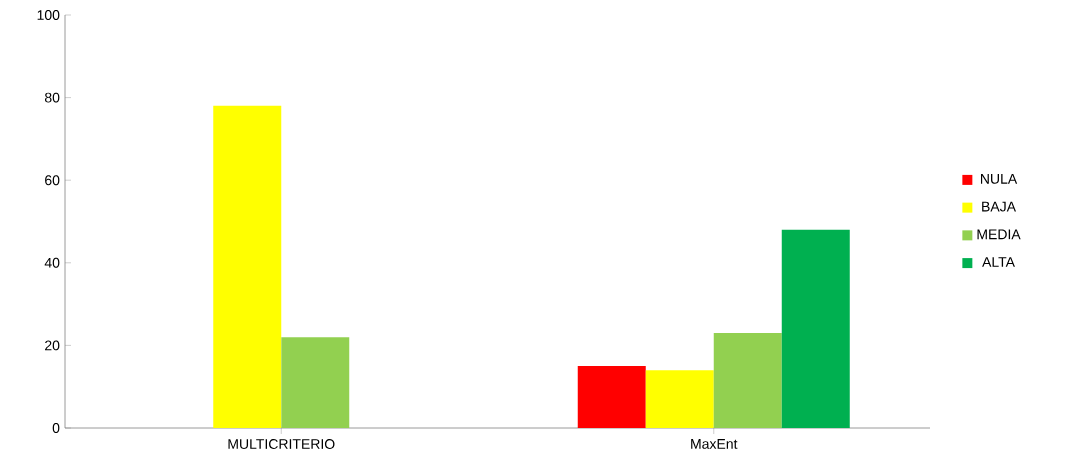  Describe the element at coordinates (999, 179) in the screenshot. I see `legend-label: NULA` at that location.